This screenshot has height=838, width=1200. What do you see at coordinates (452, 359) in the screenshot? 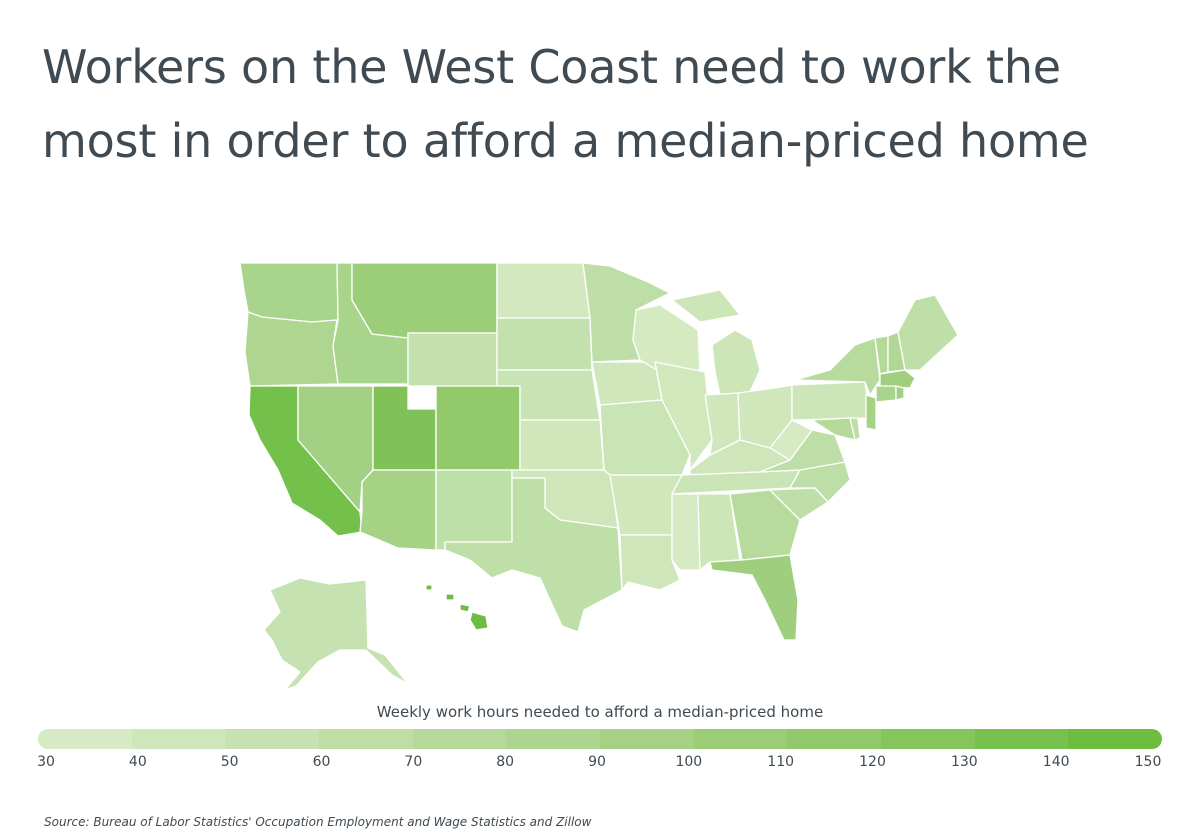
I see `state-wyoming` at bounding box center [452, 359].